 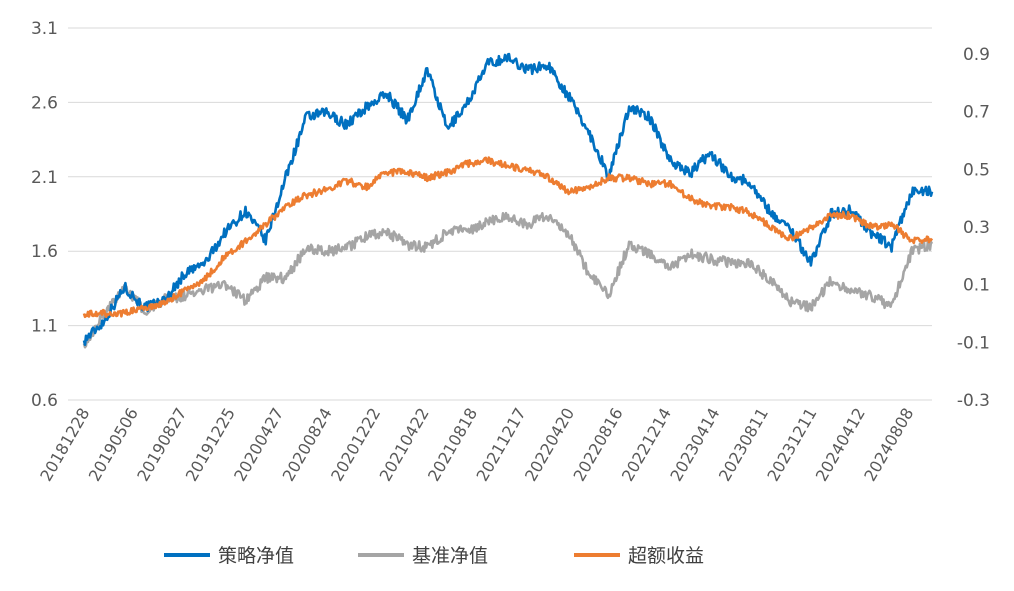 What do you see at coordinates (404, 445) in the screenshot?
I see `x-tick-label: 20210422` at bounding box center [404, 445].